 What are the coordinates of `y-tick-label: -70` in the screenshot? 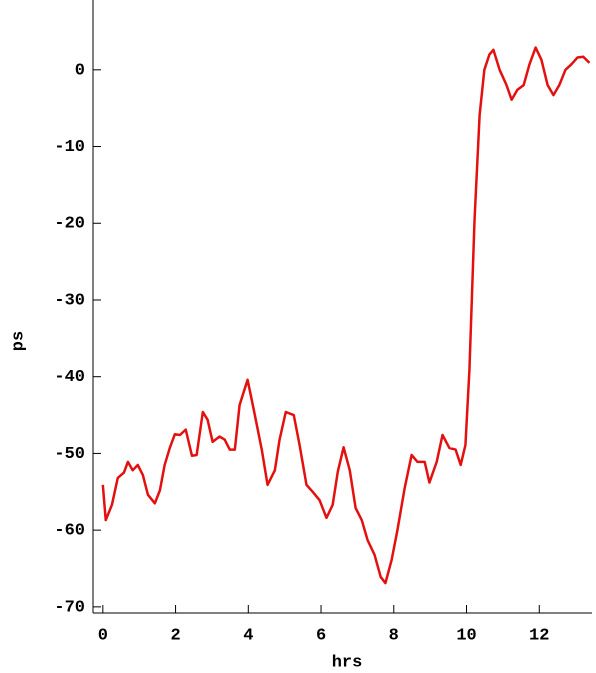 It's located at (69, 607).